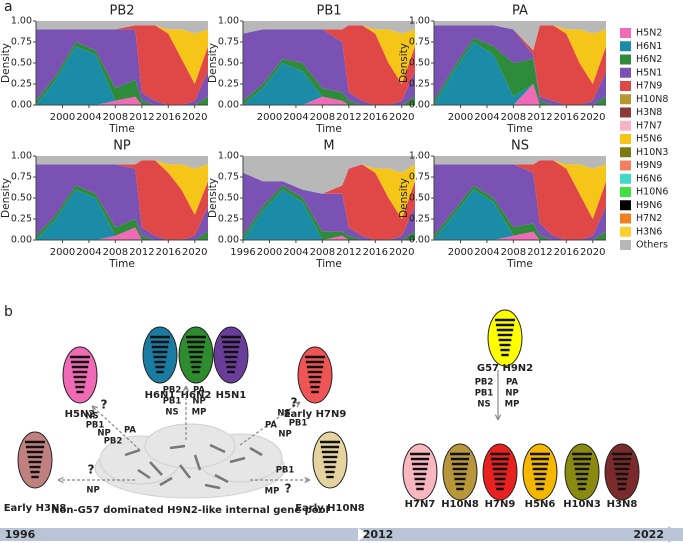 This screenshot has width=683, height=543. What do you see at coordinates (649, 112) in the screenshot?
I see `legend-label: H3N8` at bounding box center [649, 112].